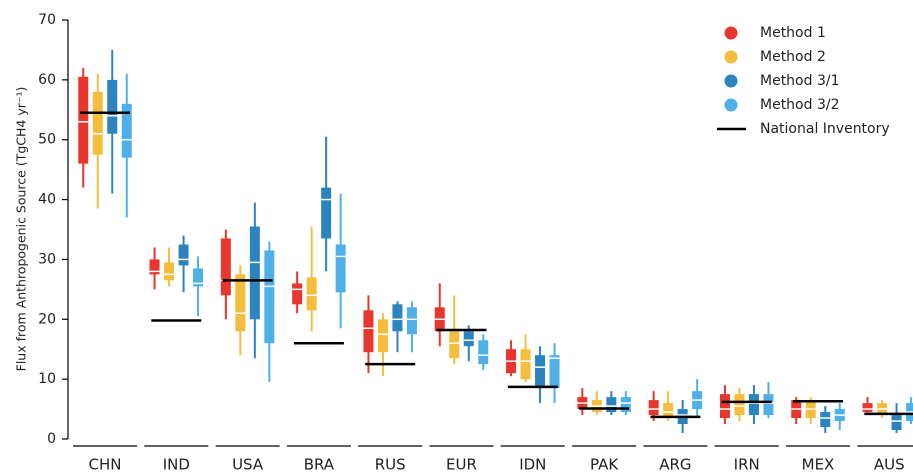 This screenshot has height=474, width=913. I want to click on x-tick-label: ARG, so click(675, 465).